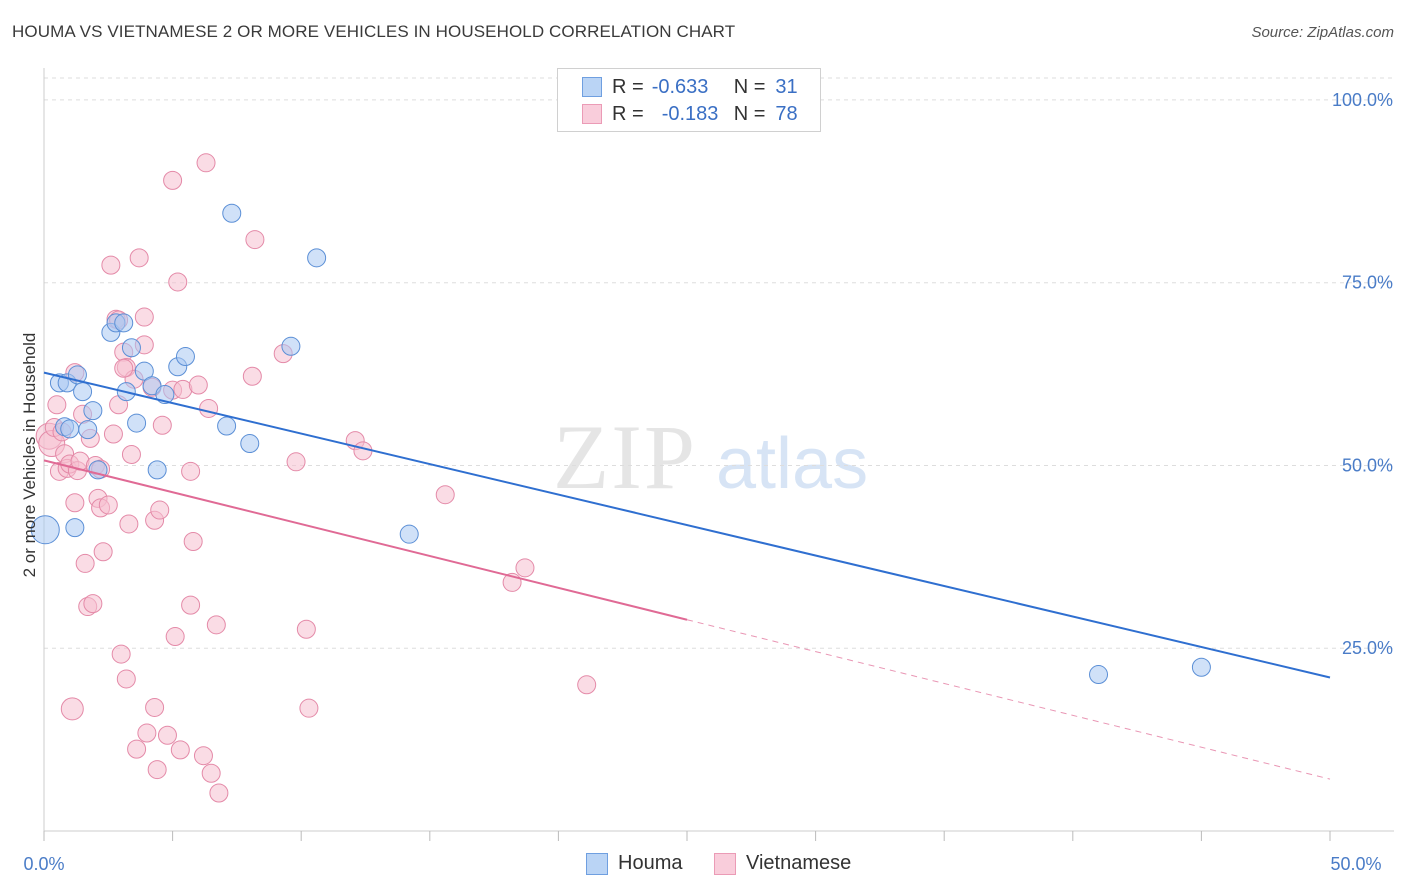 Image resolution: width=1406 pixels, height=892 pixels. What do you see at coordinates (1008, 699) in the screenshot?
I see `vietnamese-trend-line-extension` at bounding box center [1008, 699].